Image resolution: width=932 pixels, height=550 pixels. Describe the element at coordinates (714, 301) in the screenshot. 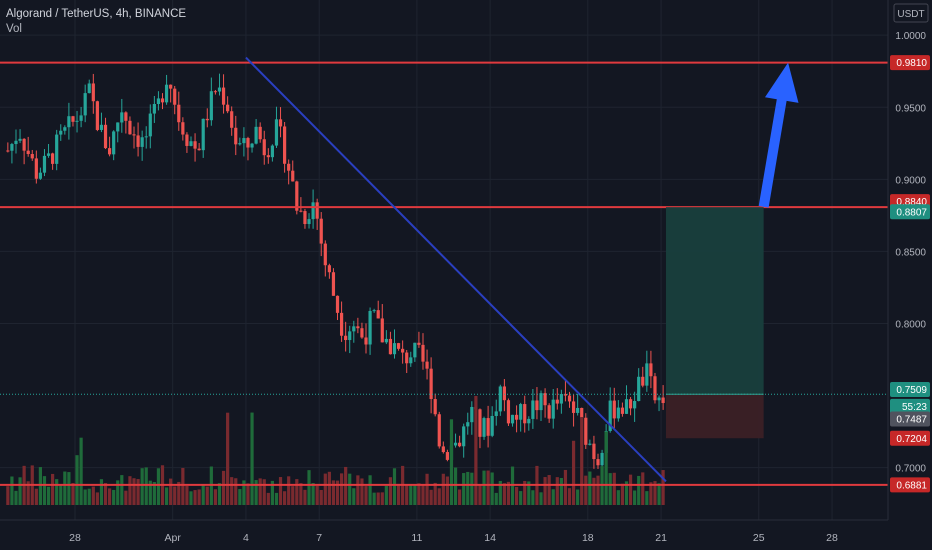

I see `target-zone` at that location.